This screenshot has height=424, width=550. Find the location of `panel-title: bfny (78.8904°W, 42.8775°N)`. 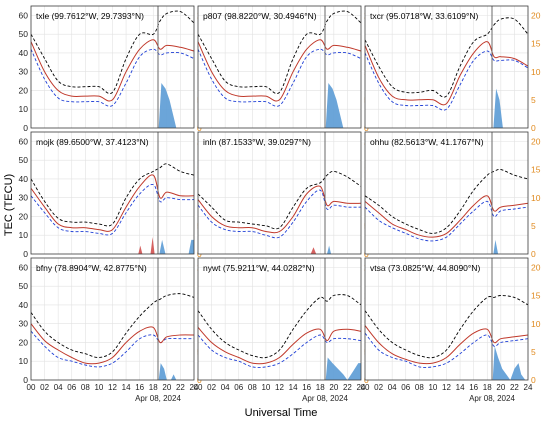

panel-title: bfny (78.8904°W, 42.8775°N) is located at coordinates (91, 268).